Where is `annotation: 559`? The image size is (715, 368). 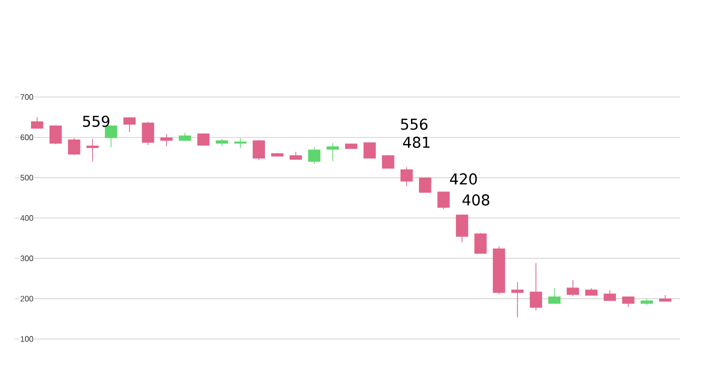 annotation: 559 is located at coordinates (96, 121).